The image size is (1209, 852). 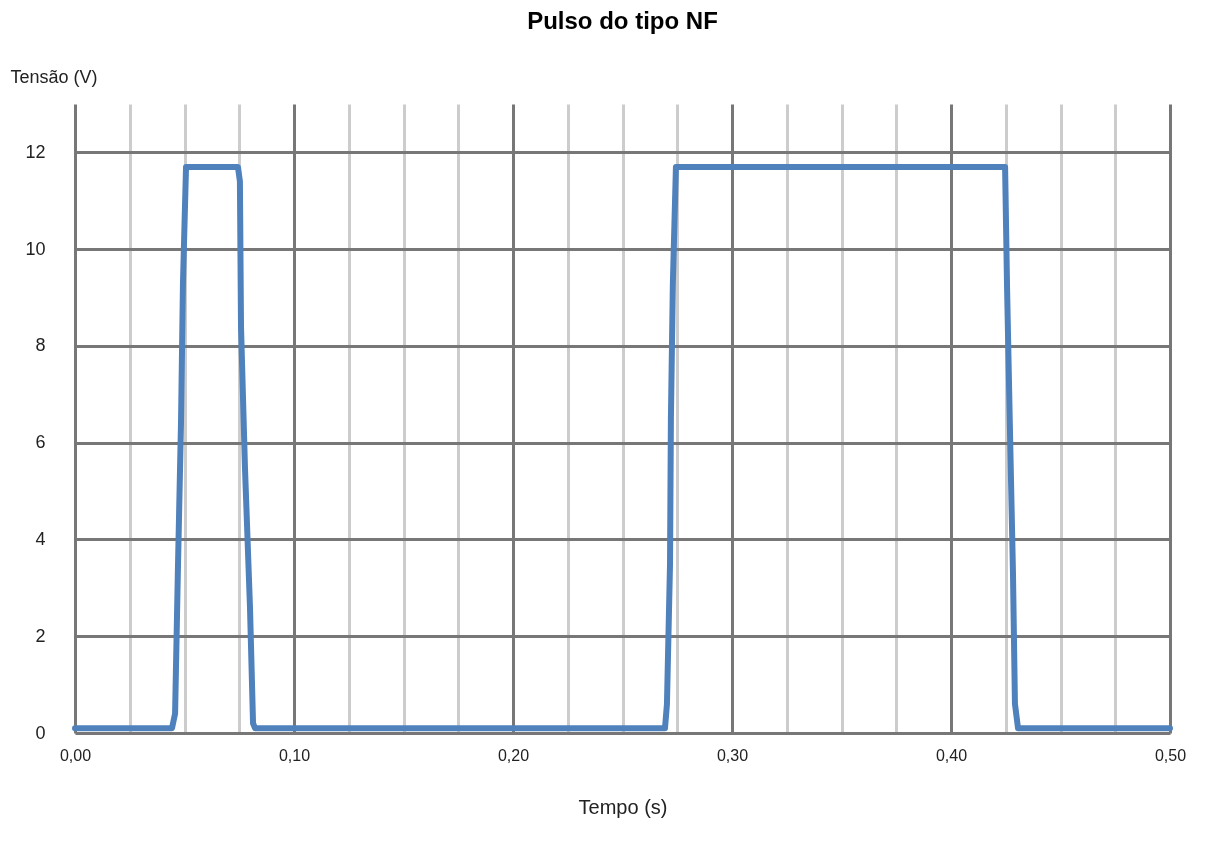 I want to click on chart-title: Pulso do tipo NF, so click(x=622, y=20).